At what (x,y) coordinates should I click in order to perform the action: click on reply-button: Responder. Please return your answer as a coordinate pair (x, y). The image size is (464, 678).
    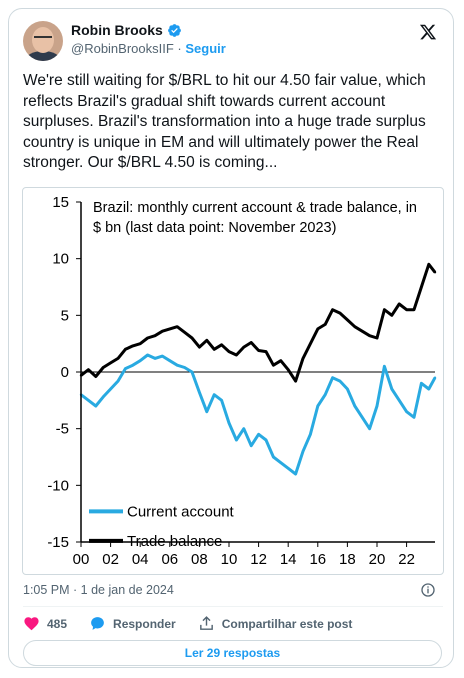
    Looking at the image, I should click on (132, 623).